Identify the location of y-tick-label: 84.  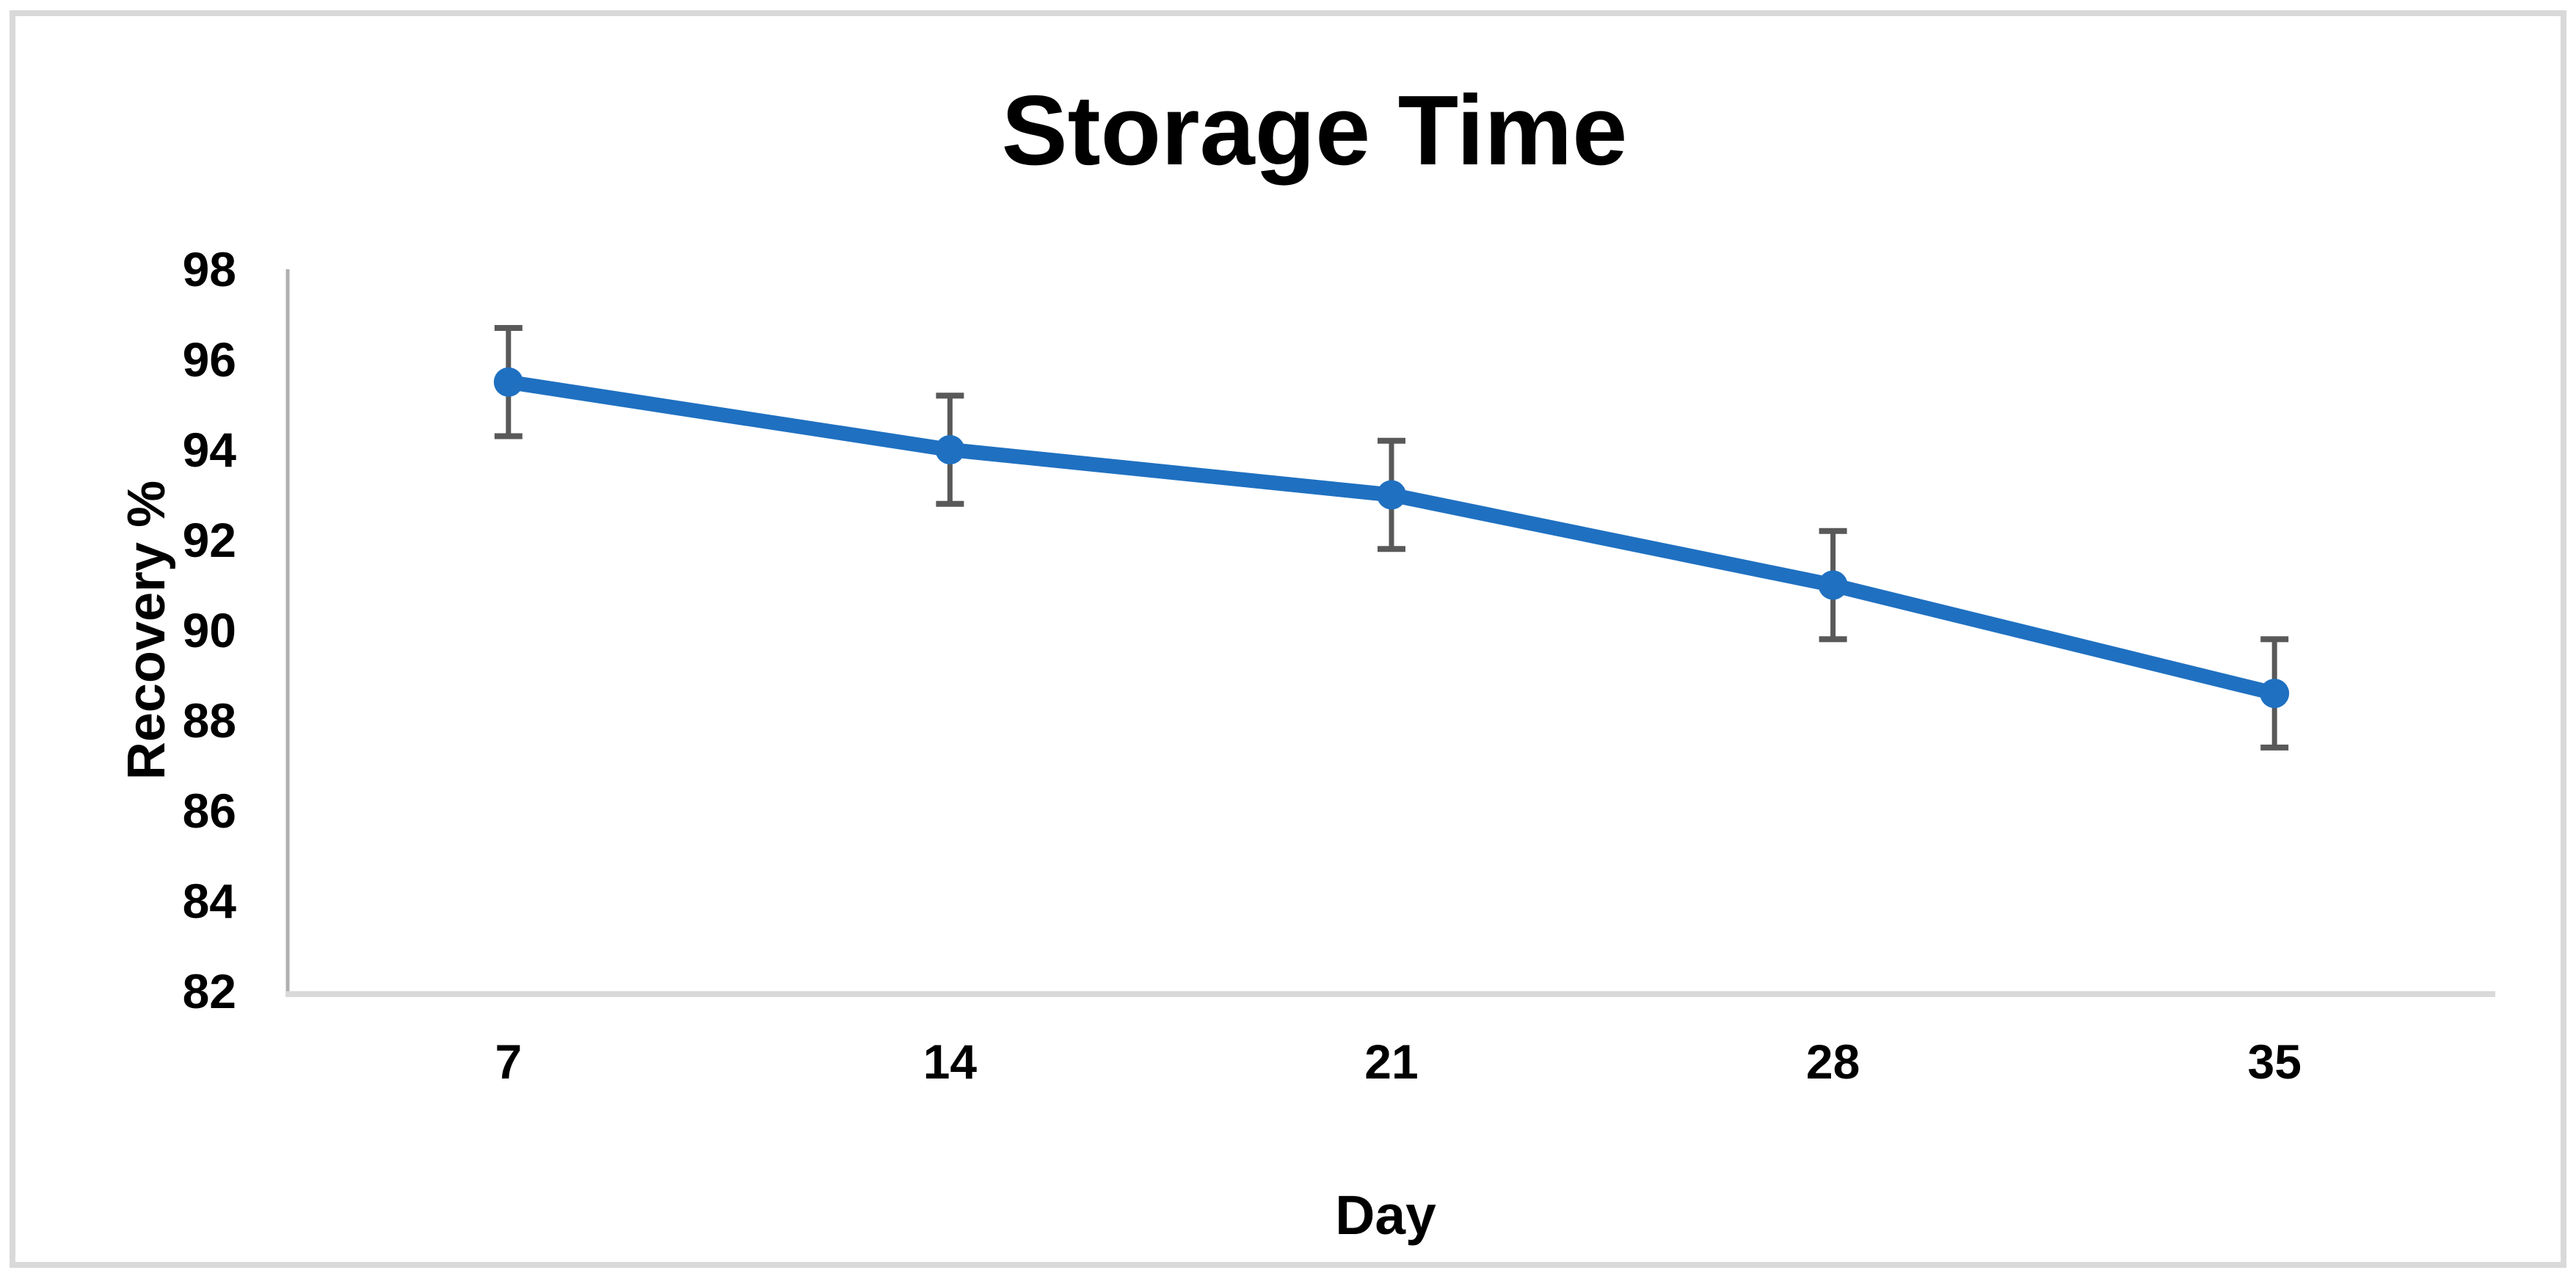
(210, 901).